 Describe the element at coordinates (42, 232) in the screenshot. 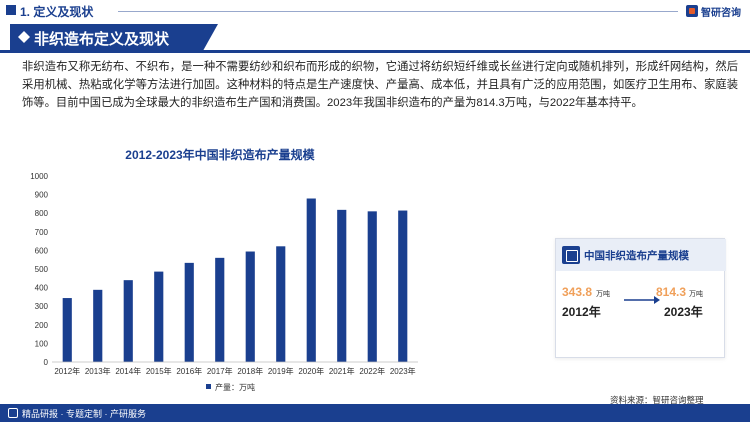

I see `y-tick-label: 700` at that location.